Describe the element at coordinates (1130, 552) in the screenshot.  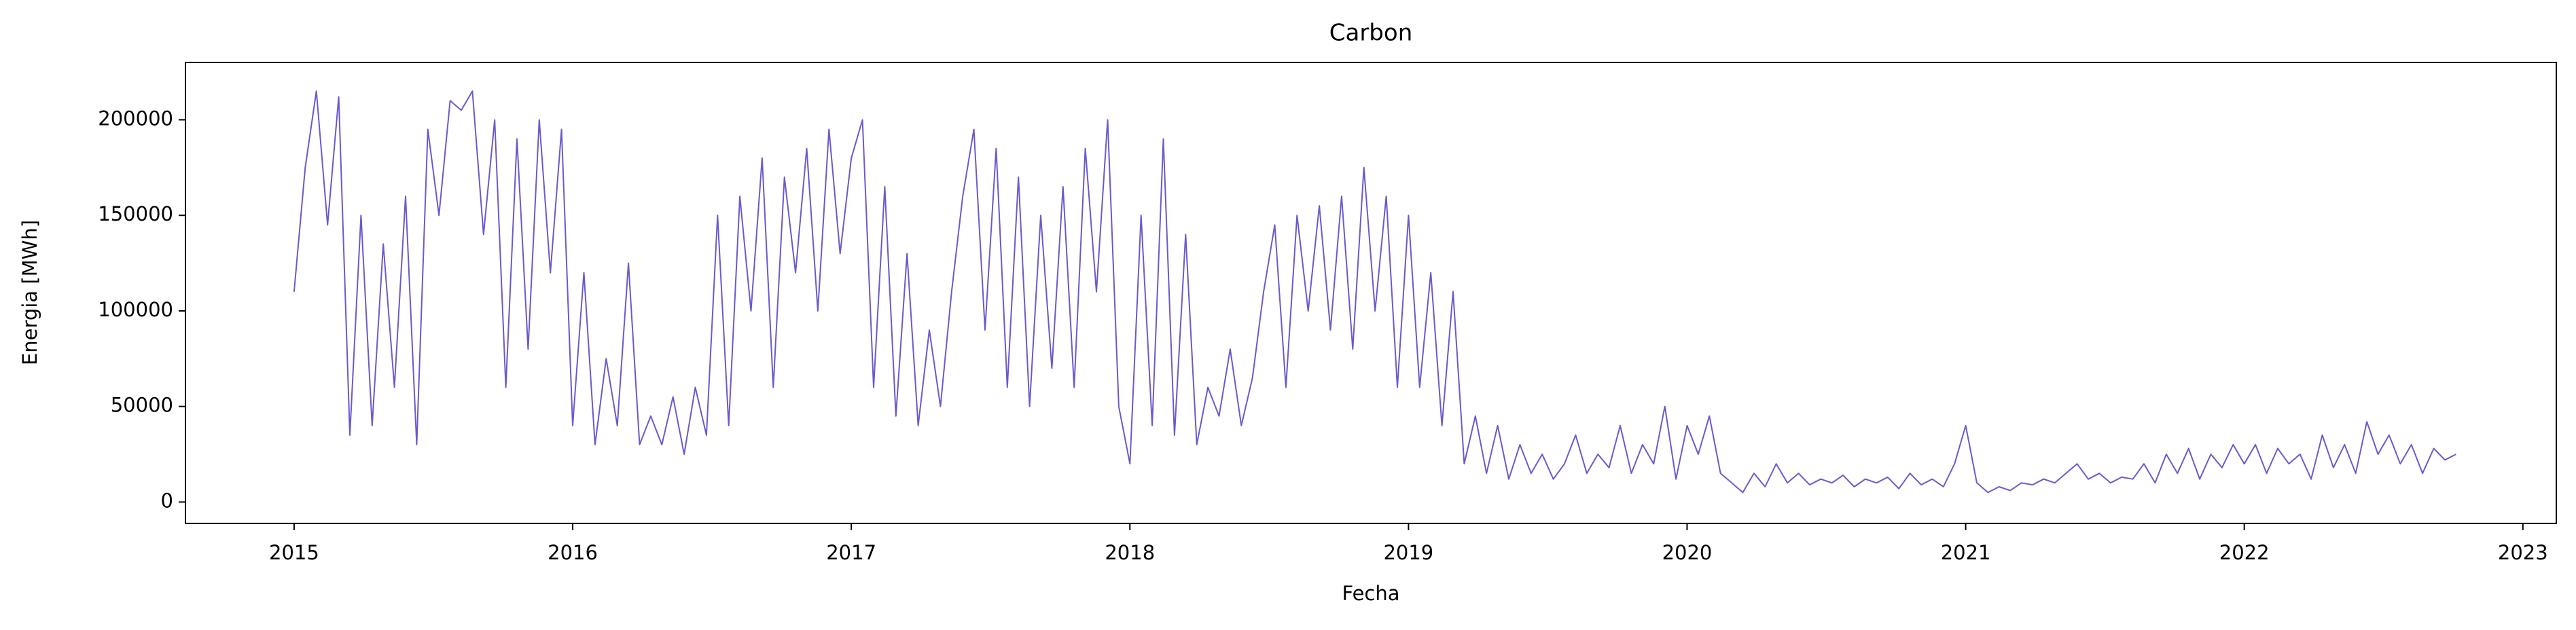
I see `x-tick-label: 2018` at that location.